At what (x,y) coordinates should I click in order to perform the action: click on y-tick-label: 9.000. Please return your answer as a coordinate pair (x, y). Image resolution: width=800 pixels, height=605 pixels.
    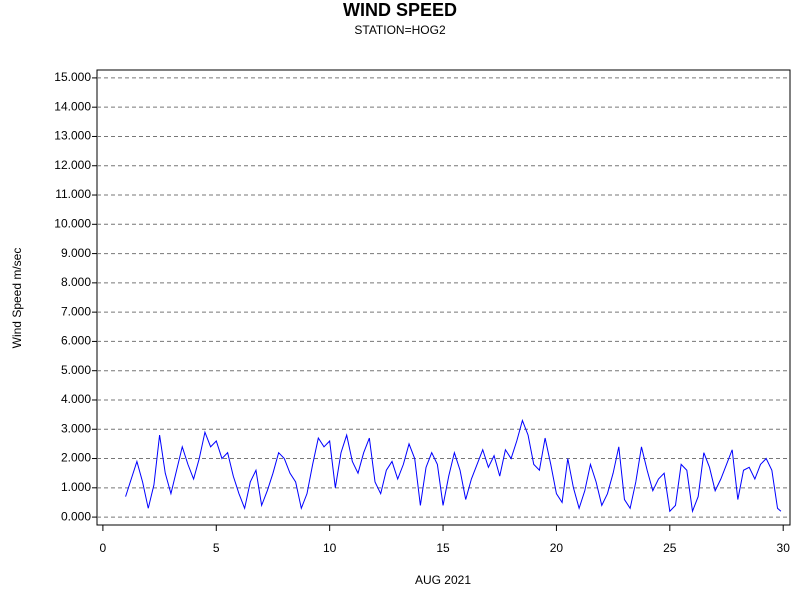
    Looking at the image, I should click on (76, 253).